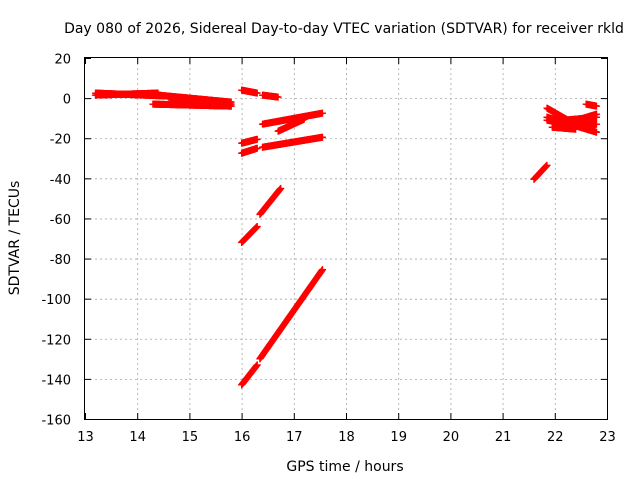 The height and width of the screenshot is (480, 640). Describe the element at coordinates (56, 340) in the screenshot. I see `y-tick-label: -120` at that location.